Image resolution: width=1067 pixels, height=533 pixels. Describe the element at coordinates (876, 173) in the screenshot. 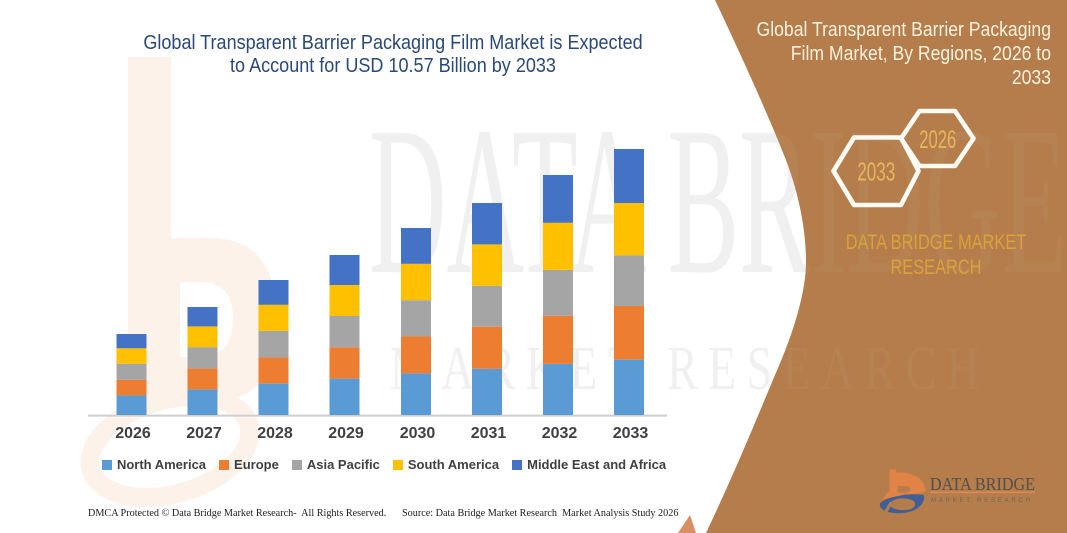

I see `svg-text: 2033` at that location.